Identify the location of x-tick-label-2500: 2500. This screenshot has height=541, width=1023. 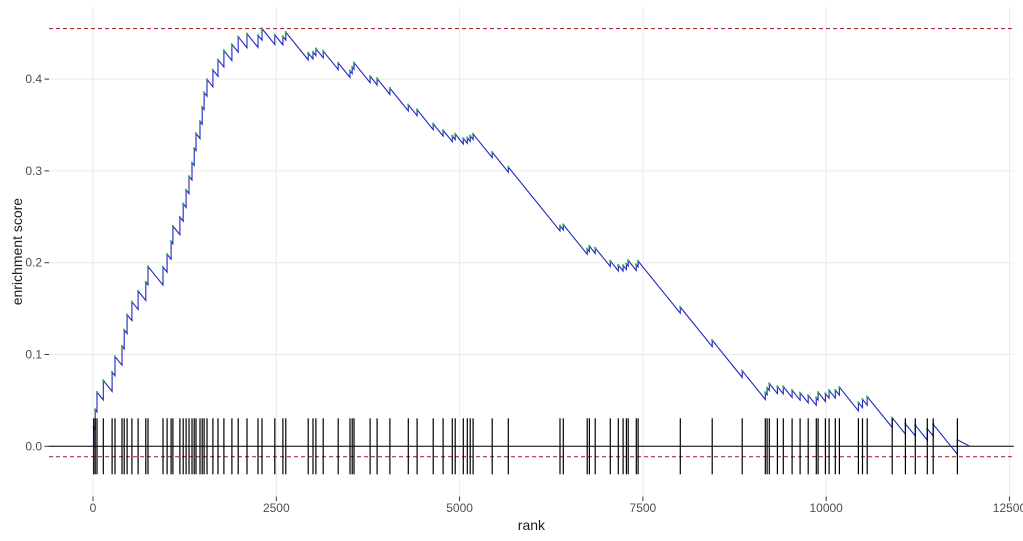
(276, 508).